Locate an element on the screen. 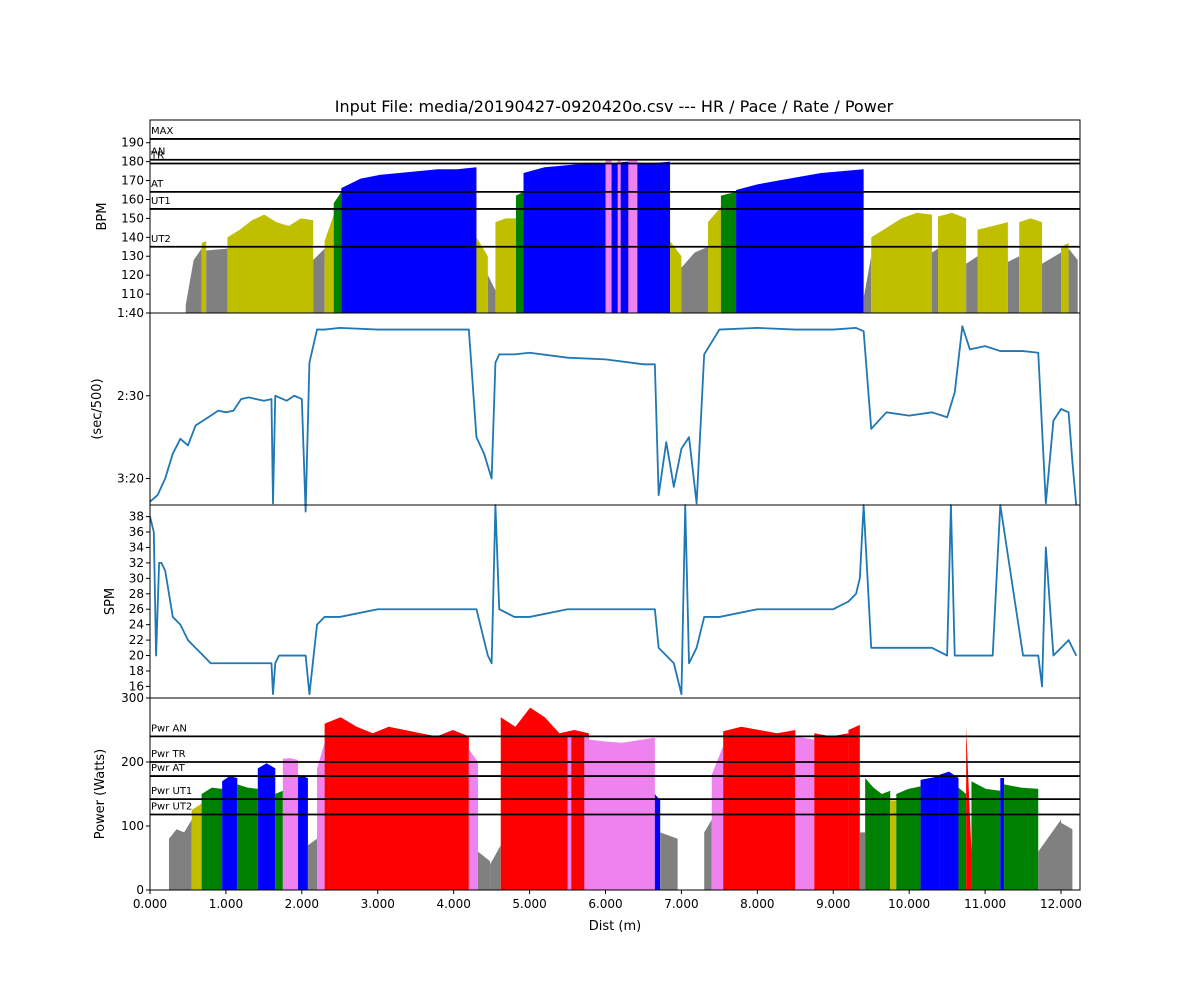 This screenshot has width=1200, height=1000. y-tick-label: 190 is located at coordinates (132, 143).